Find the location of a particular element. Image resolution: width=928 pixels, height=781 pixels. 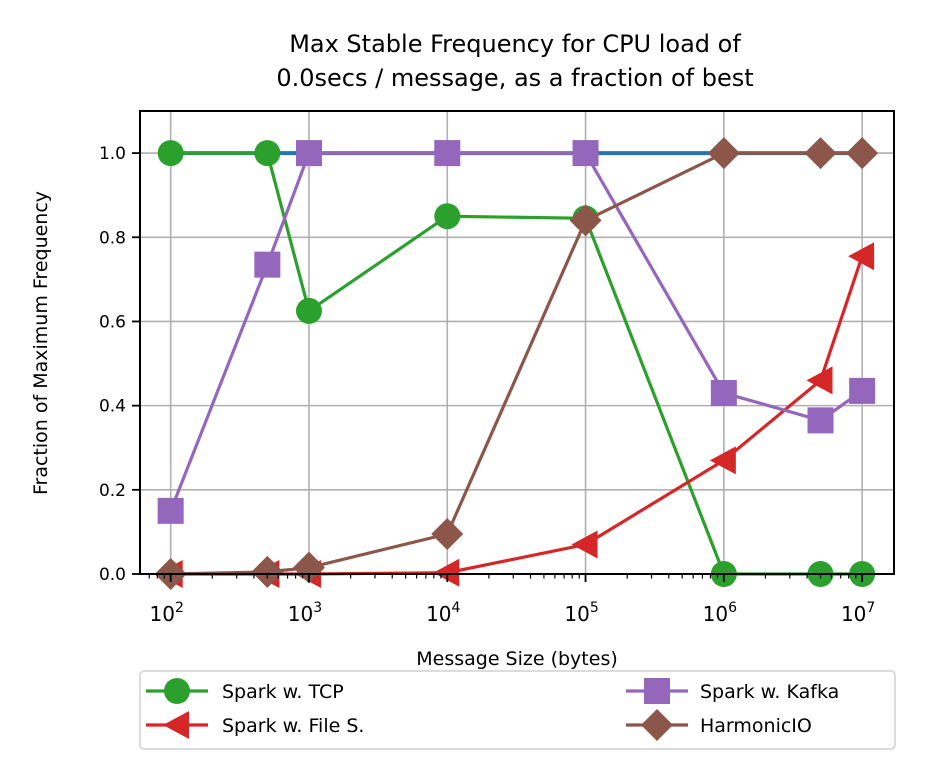

y-tick-label: 0.2 is located at coordinates (112, 491).